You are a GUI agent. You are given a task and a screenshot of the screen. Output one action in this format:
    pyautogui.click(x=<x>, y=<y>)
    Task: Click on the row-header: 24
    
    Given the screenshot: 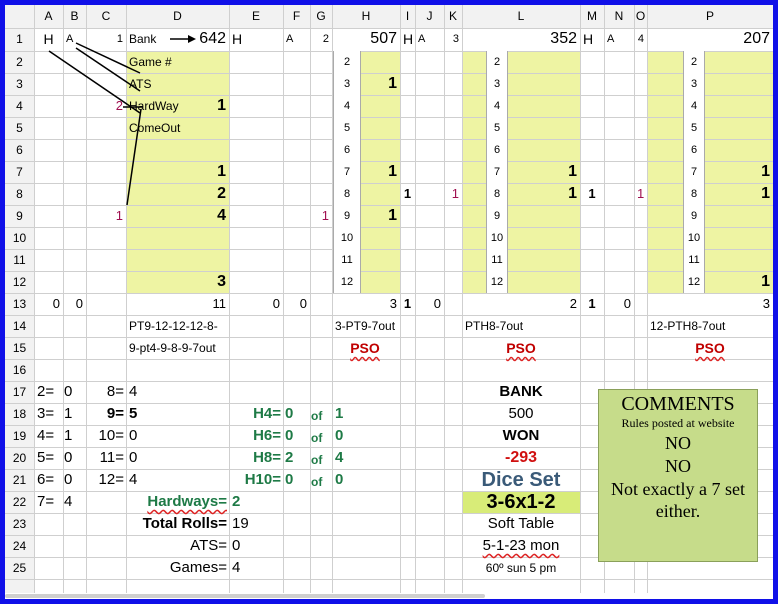 What is the action you would take?
    pyautogui.click(x=19, y=546)
    